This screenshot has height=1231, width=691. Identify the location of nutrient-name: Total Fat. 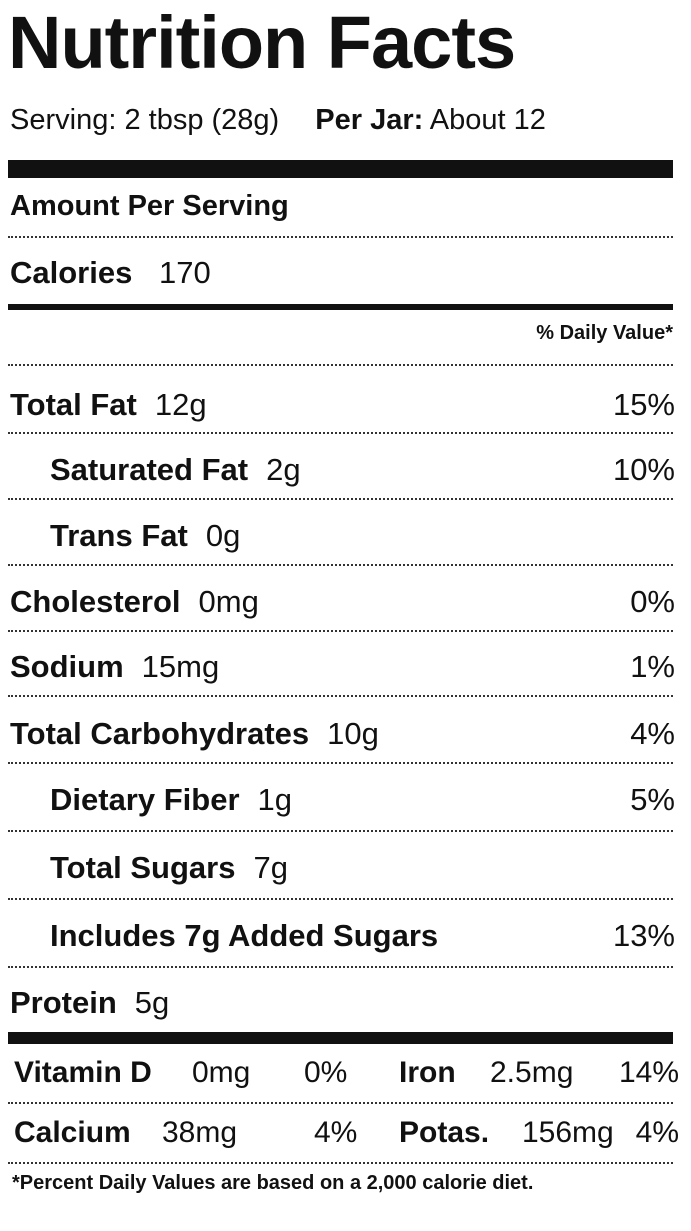
(73, 404).